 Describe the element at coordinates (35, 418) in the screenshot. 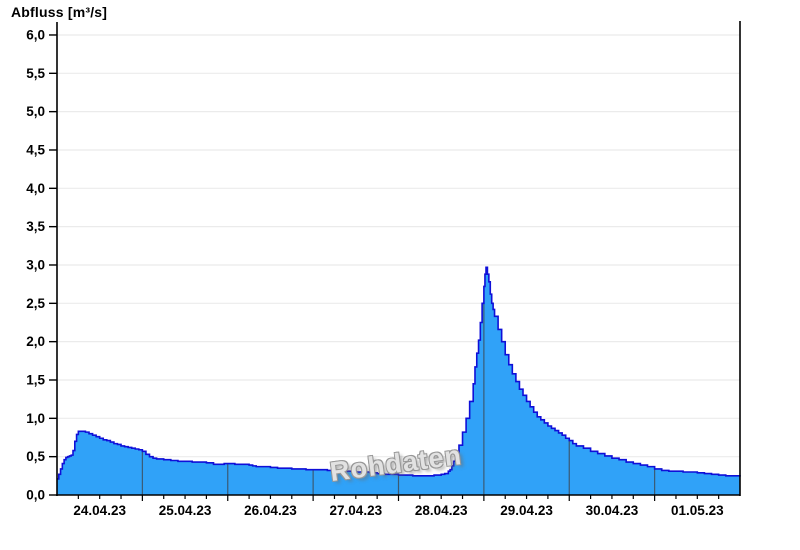

I see `svg-text: 1,0` at that location.